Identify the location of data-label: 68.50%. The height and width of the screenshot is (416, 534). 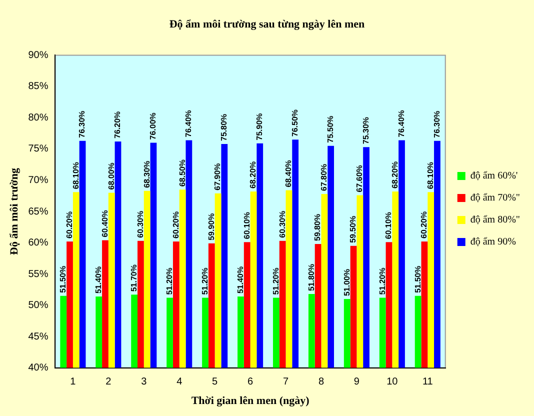
(182, 173).